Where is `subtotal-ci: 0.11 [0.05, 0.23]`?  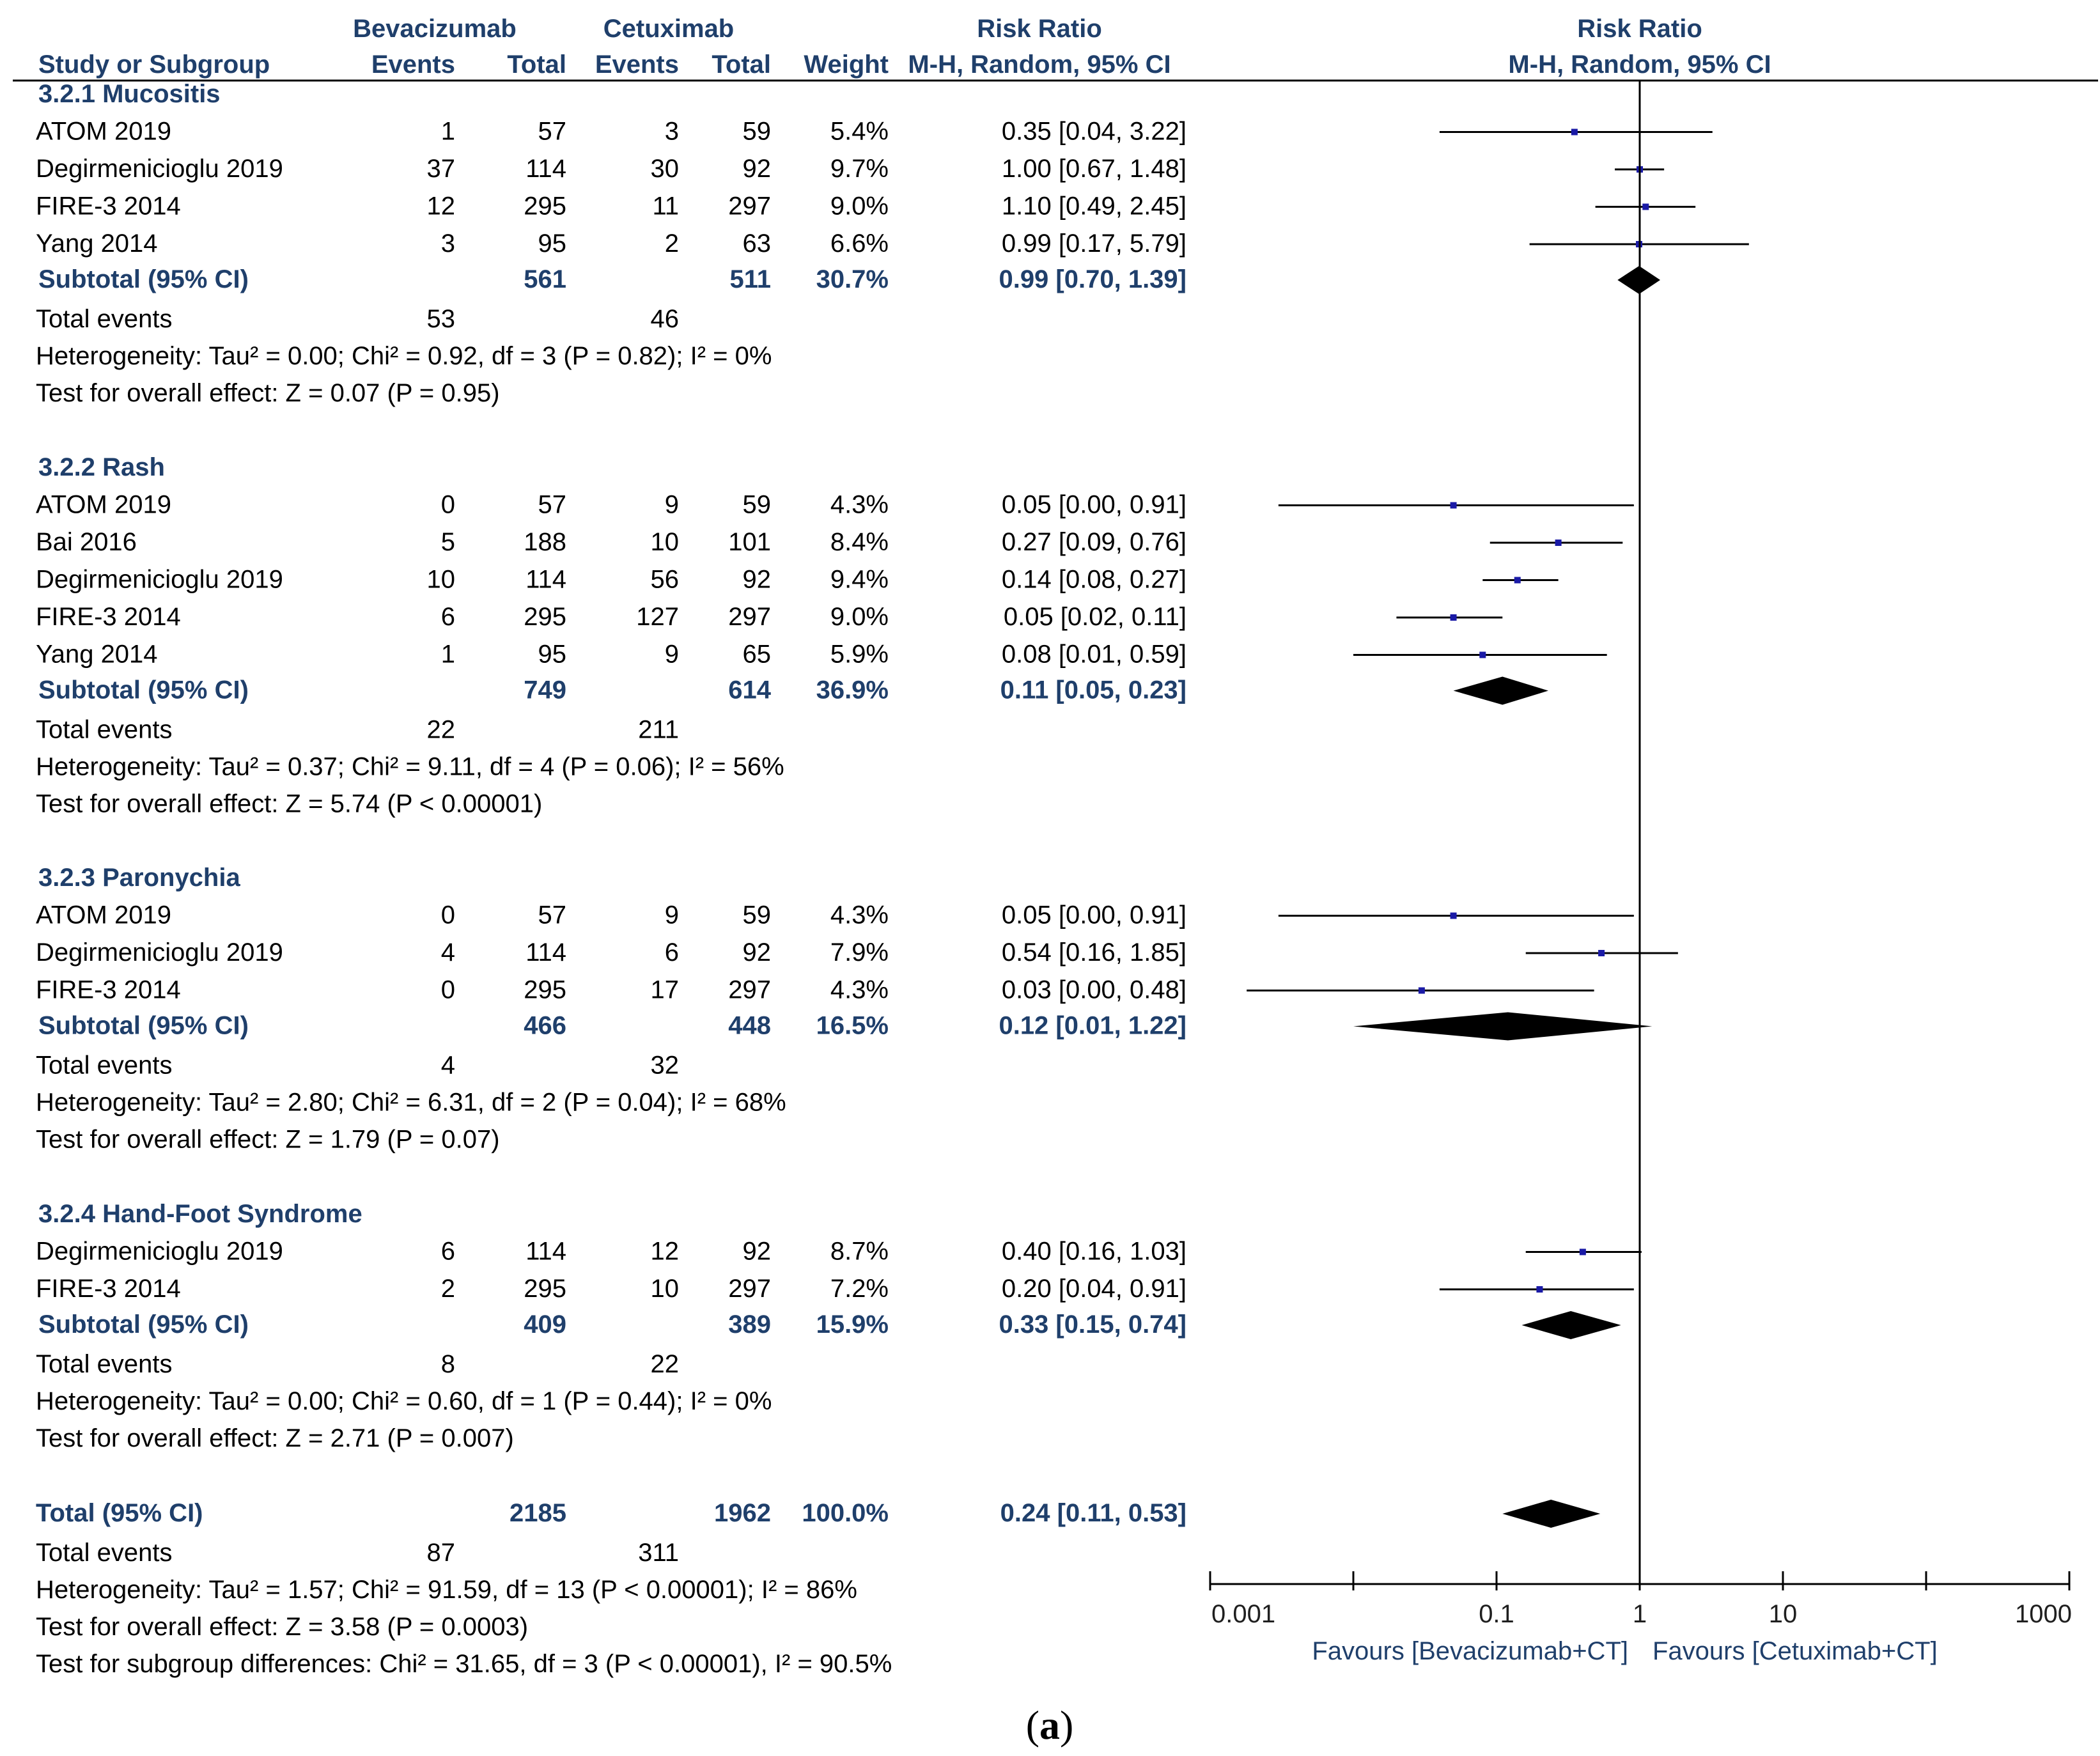 subtotal-ci: 0.11 [0.05, 0.23] is located at coordinates (1093, 690).